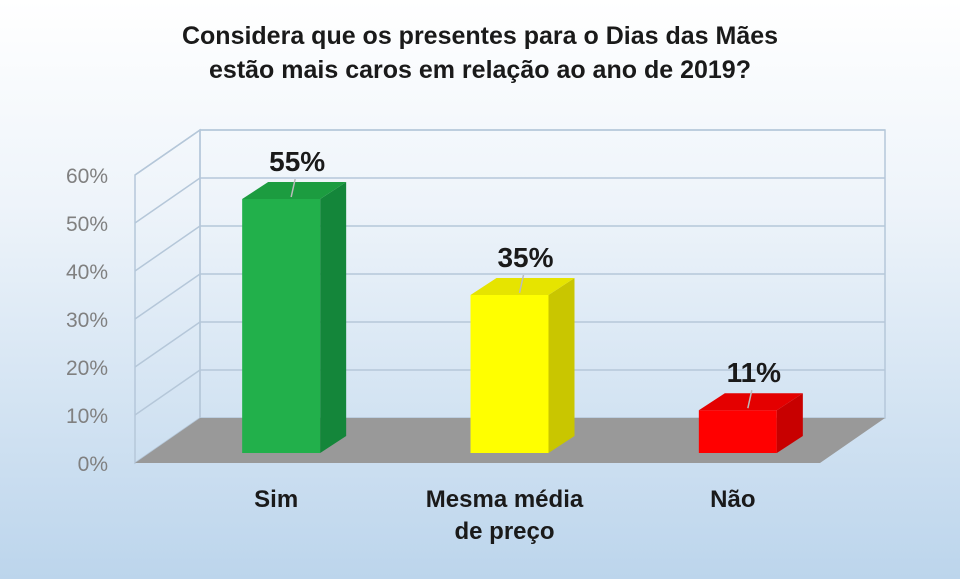  Describe the element at coordinates (525, 257) in the screenshot. I see `data-label: 35%` at that location.